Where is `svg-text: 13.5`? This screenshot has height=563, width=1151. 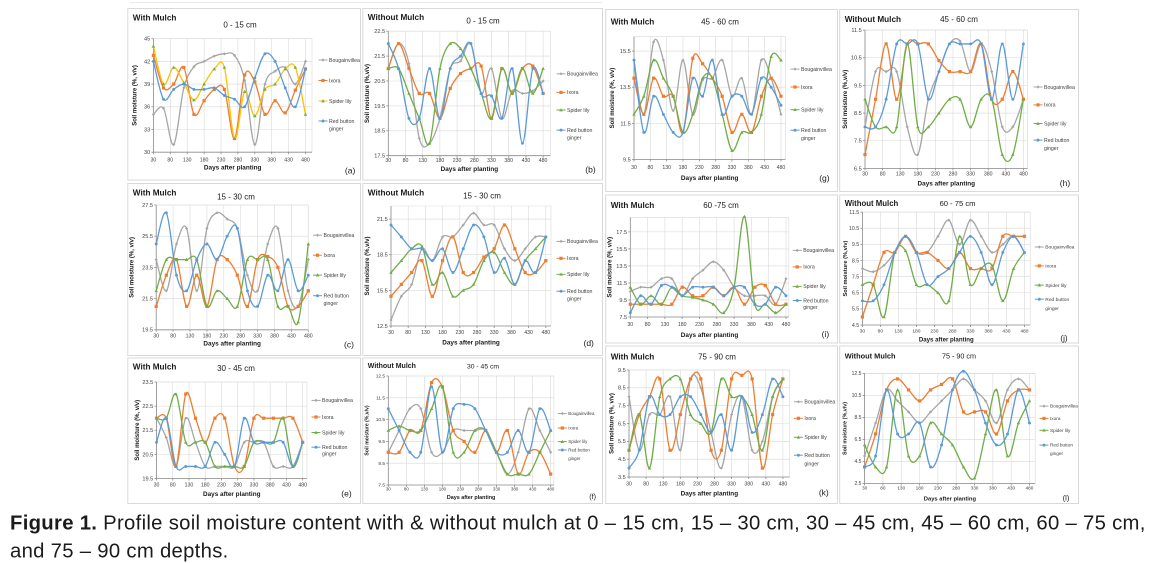 svg-text: 13.5 is located at coordinates (621, 267).